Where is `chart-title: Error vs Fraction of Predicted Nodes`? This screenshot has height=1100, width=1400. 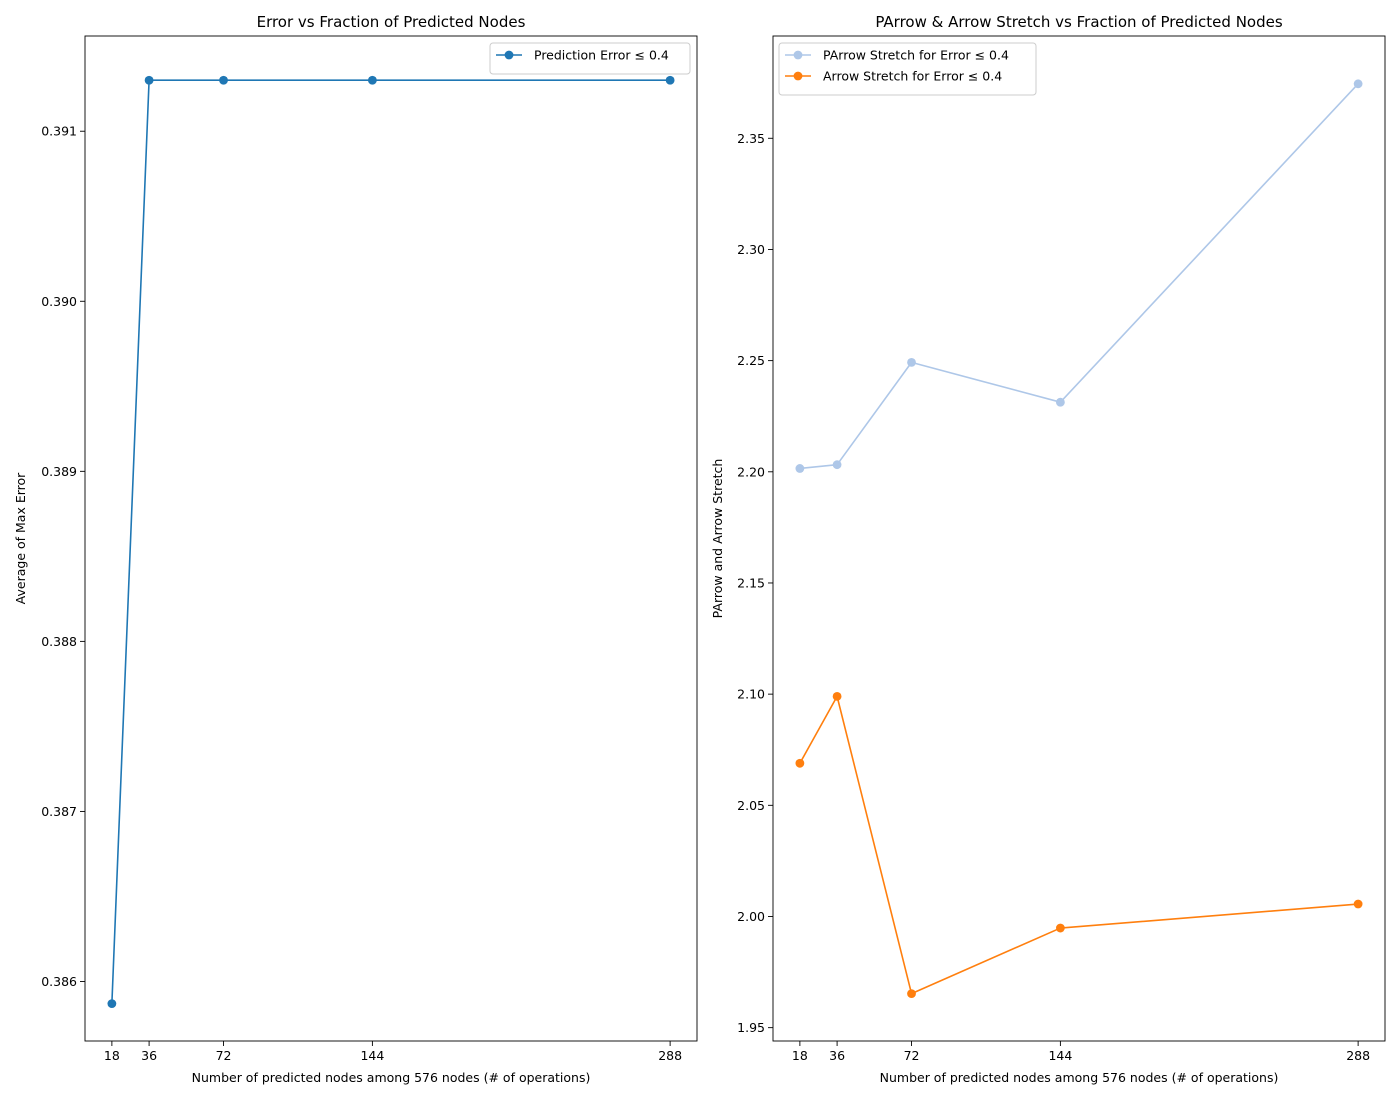 chart-title: Error vs Fraction of Predicted Nodes is located at coordinates (391, 22).